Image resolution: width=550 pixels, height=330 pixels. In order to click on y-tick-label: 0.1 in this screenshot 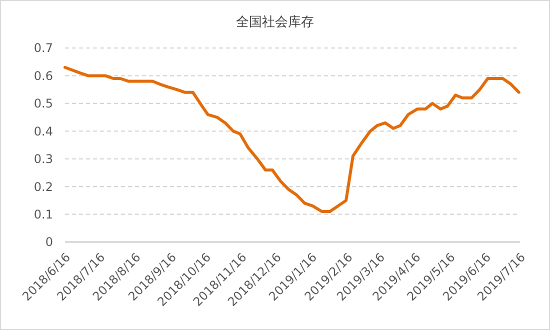, I will do `click(43, 214)`.